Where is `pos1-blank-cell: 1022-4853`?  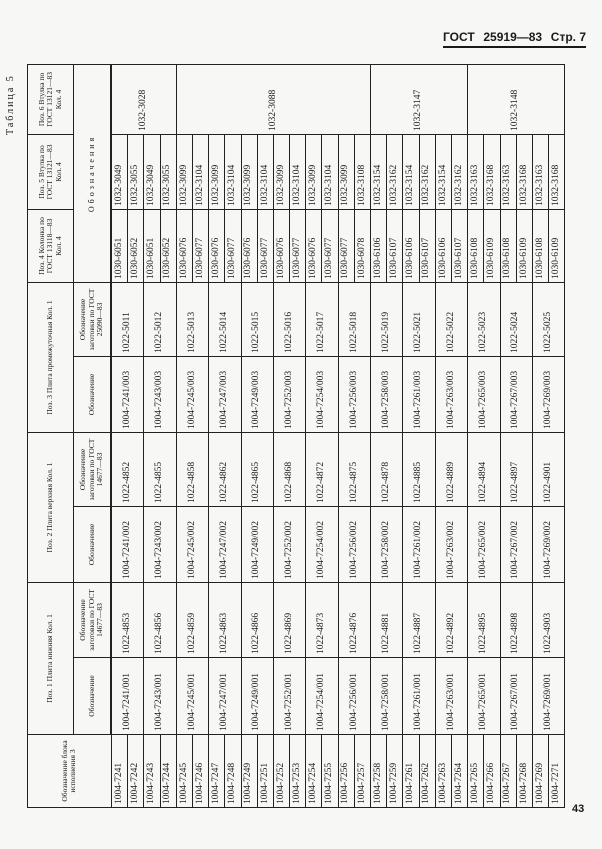 pos1-blank-cell: 1022-4853 is located at coordinates (127, 620).